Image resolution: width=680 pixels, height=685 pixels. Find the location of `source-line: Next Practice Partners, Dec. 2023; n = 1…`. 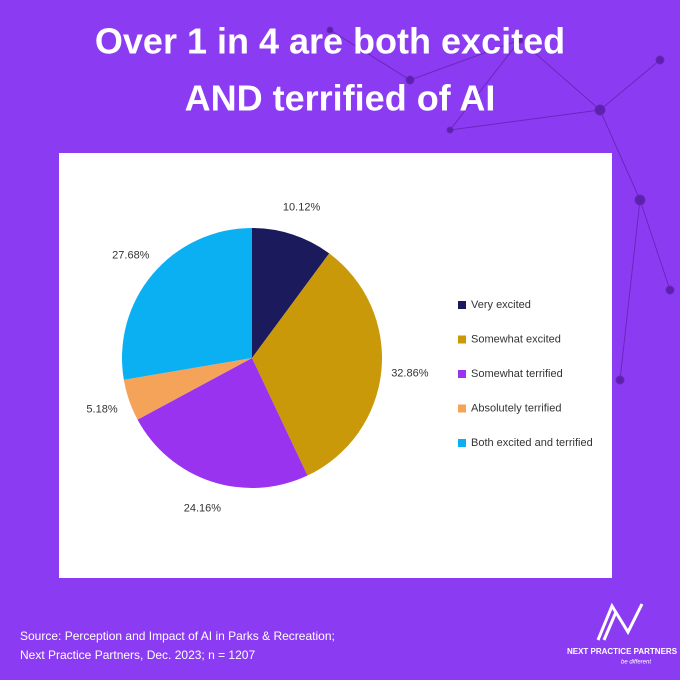

source-line: Next Practice Partners, Dec. 2023; n = 1… is located at coordinates (137, 655).